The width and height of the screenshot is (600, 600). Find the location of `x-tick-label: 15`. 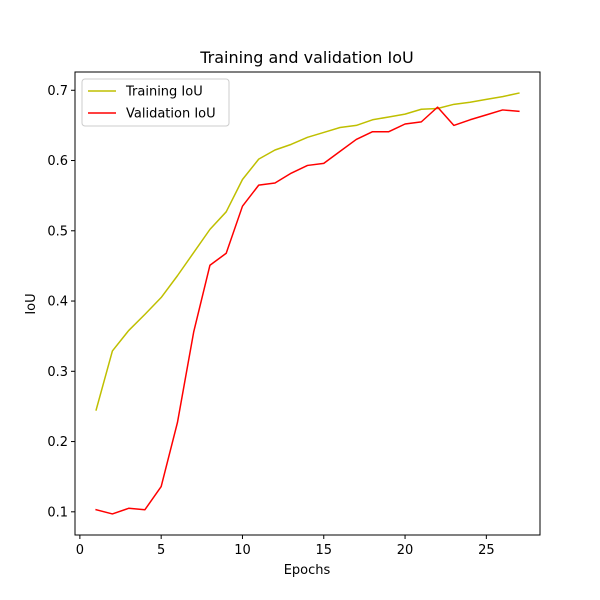

x-tick-label: 15 is located at coordinates (323, 550).